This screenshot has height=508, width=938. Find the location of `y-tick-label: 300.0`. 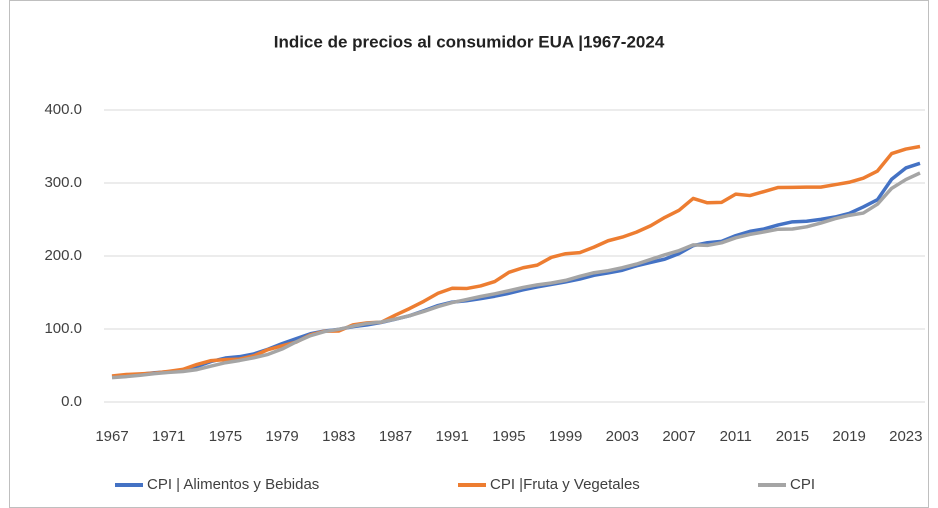

y-tick-label: 300.0 is located at coordinates (63, 182).